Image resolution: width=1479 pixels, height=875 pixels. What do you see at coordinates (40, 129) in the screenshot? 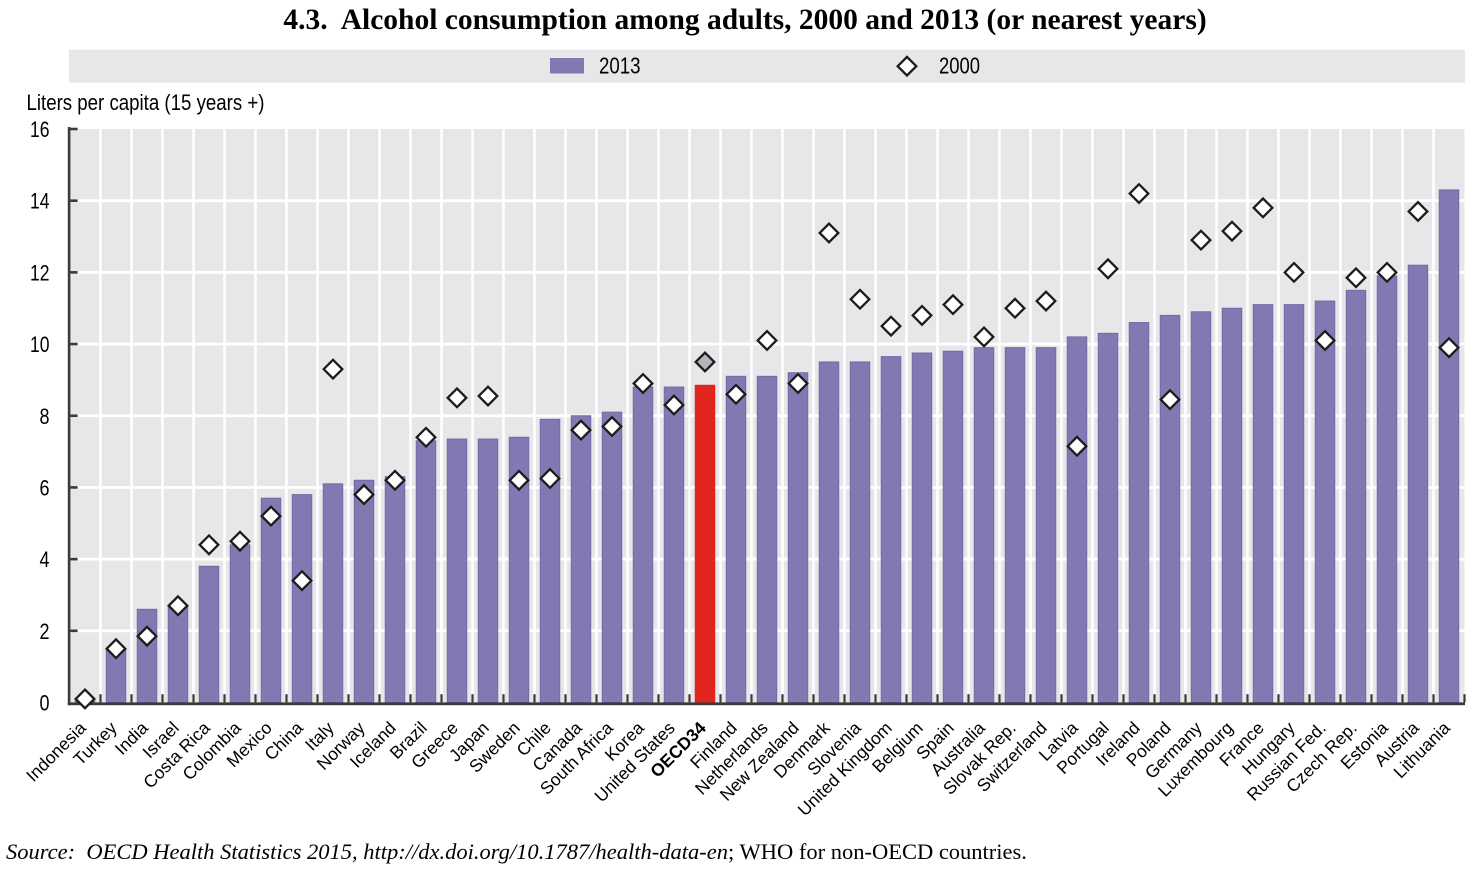
I see `svg-text: 16` at bounding box center [40, 129].